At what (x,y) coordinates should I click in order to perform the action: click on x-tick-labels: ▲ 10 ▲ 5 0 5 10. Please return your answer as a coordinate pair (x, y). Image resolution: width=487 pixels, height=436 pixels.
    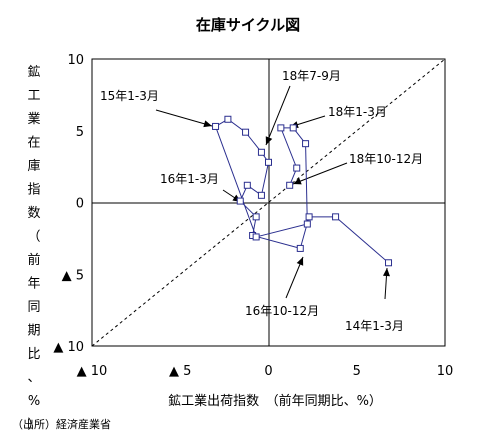
    Looking at the image, I should click on (265, 371).